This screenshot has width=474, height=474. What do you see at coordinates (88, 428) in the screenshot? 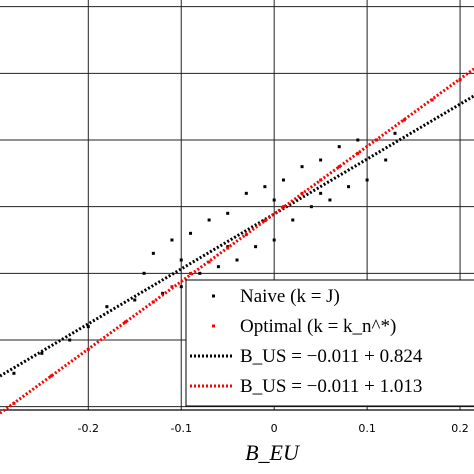
I see `x-tick-label: -0.2` at bounding box center [88, 428].